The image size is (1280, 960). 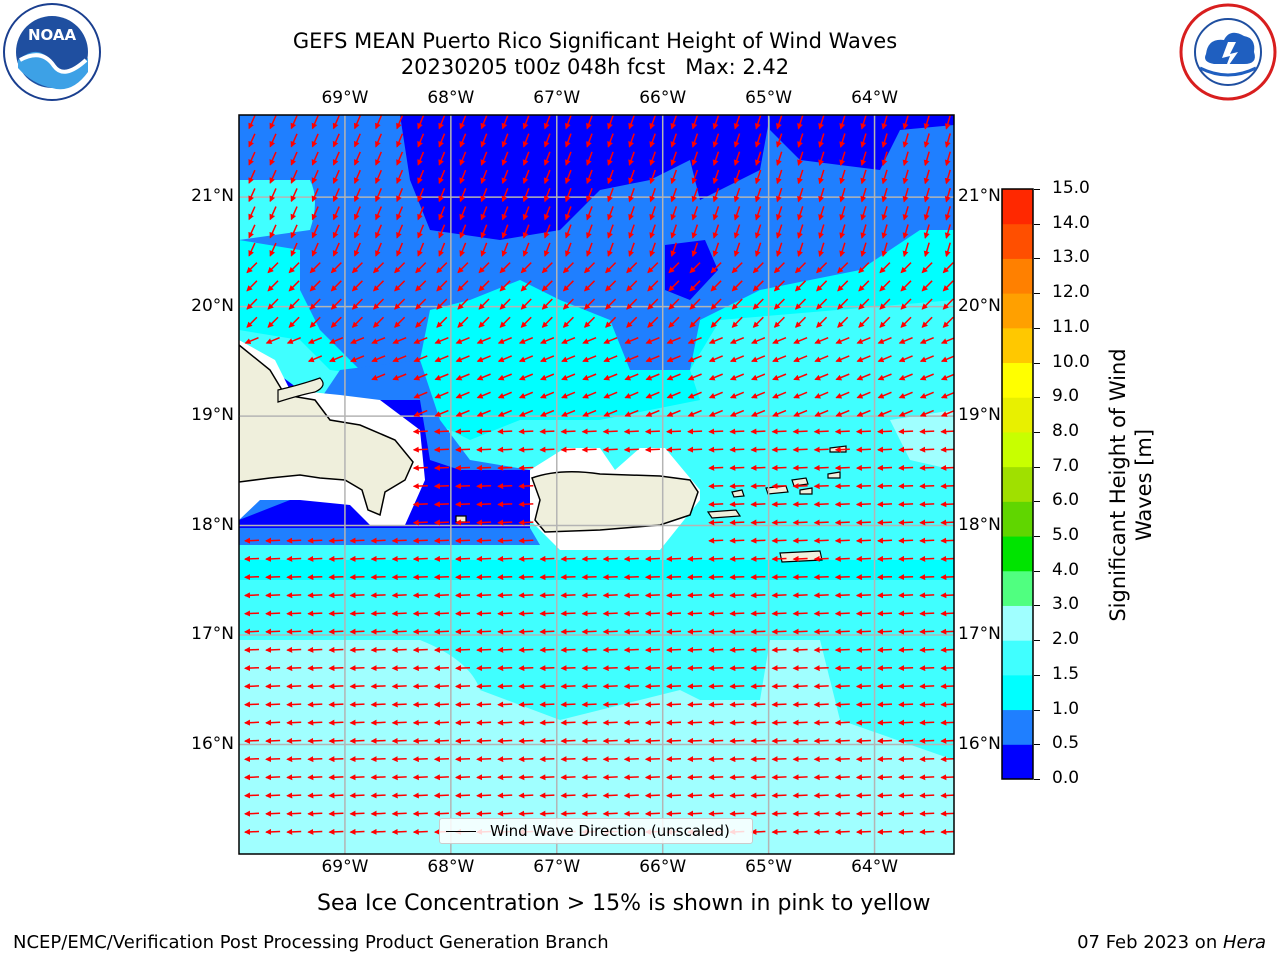 What do you see at coordinates (1017, 519) in the screenshot?
I see `colorbar-box` at bounding box center [1017, 519].